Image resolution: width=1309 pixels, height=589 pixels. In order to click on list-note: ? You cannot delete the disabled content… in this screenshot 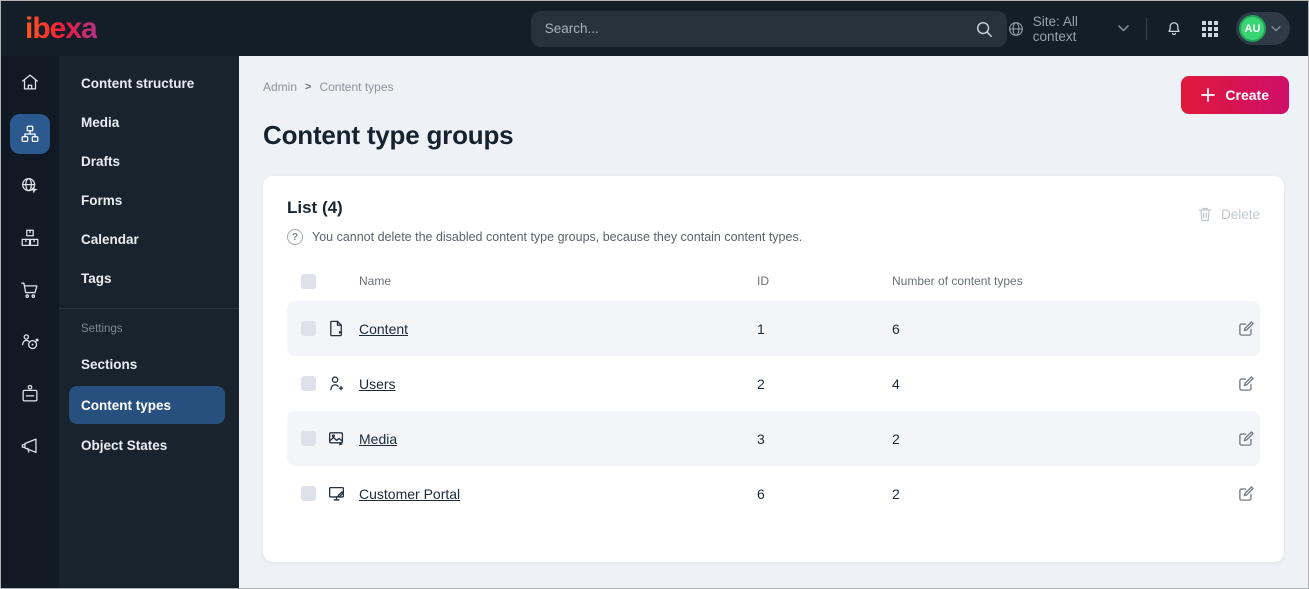, I will do `click(544, 237)`.